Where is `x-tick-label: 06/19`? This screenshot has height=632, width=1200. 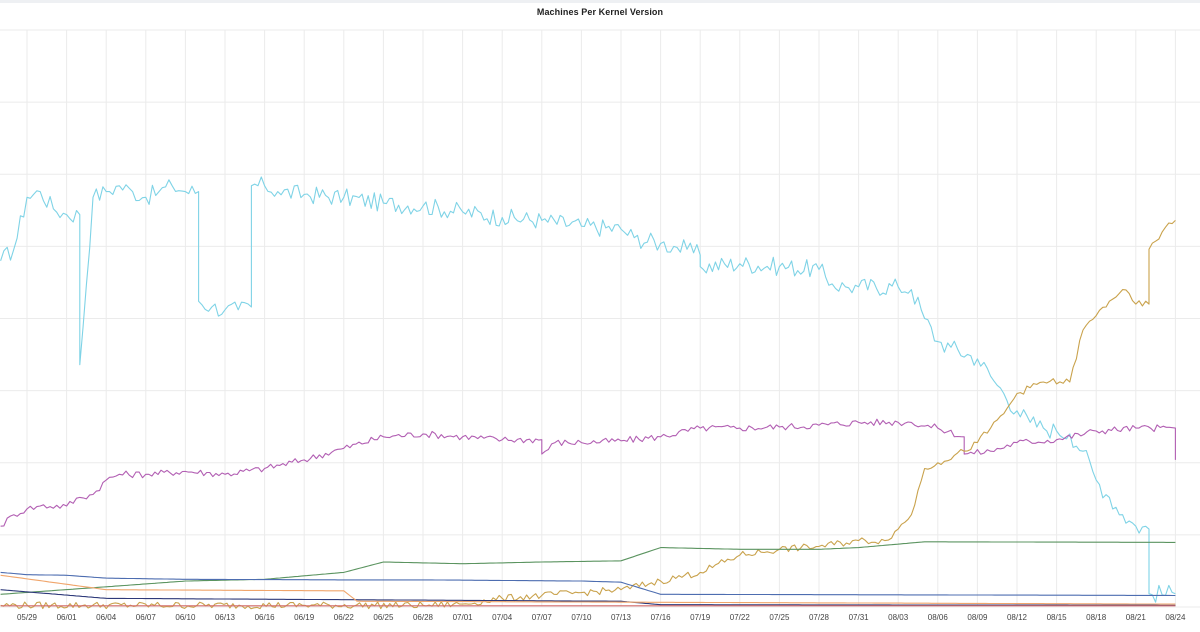 x-tick-label: 06/19 is located at coordinates (304, 617).